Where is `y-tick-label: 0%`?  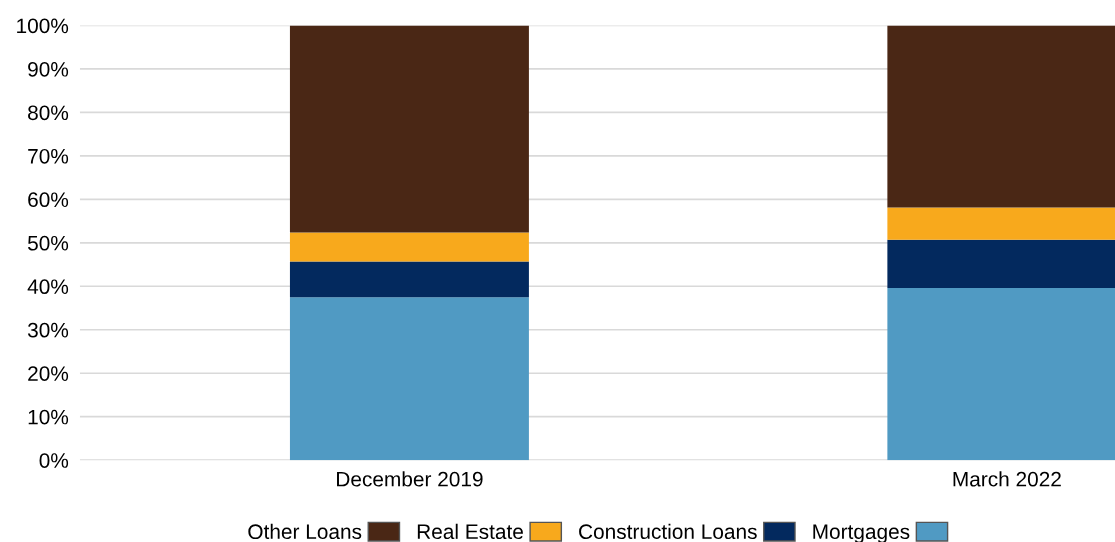
y-tick-label: 0% is located at coordinates (54, 460).